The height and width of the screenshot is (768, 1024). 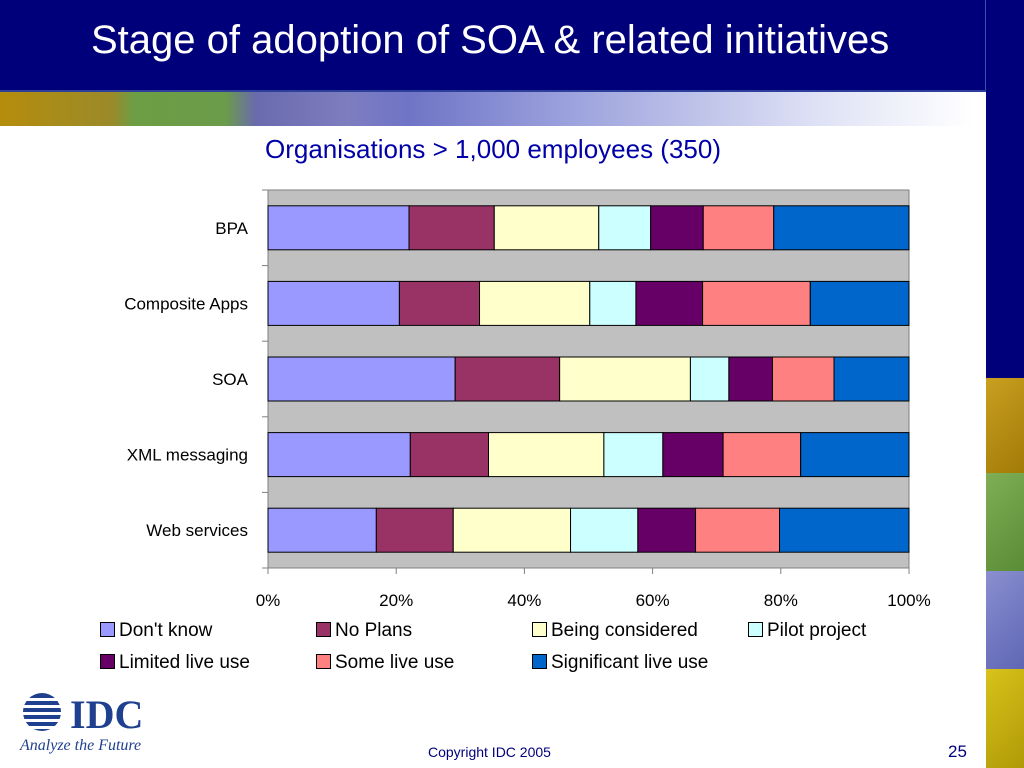 What do you see at coordinates (630, 662) in the screenshot?
I see `legend-label: Significant live use` at bounding box center [630, 662].